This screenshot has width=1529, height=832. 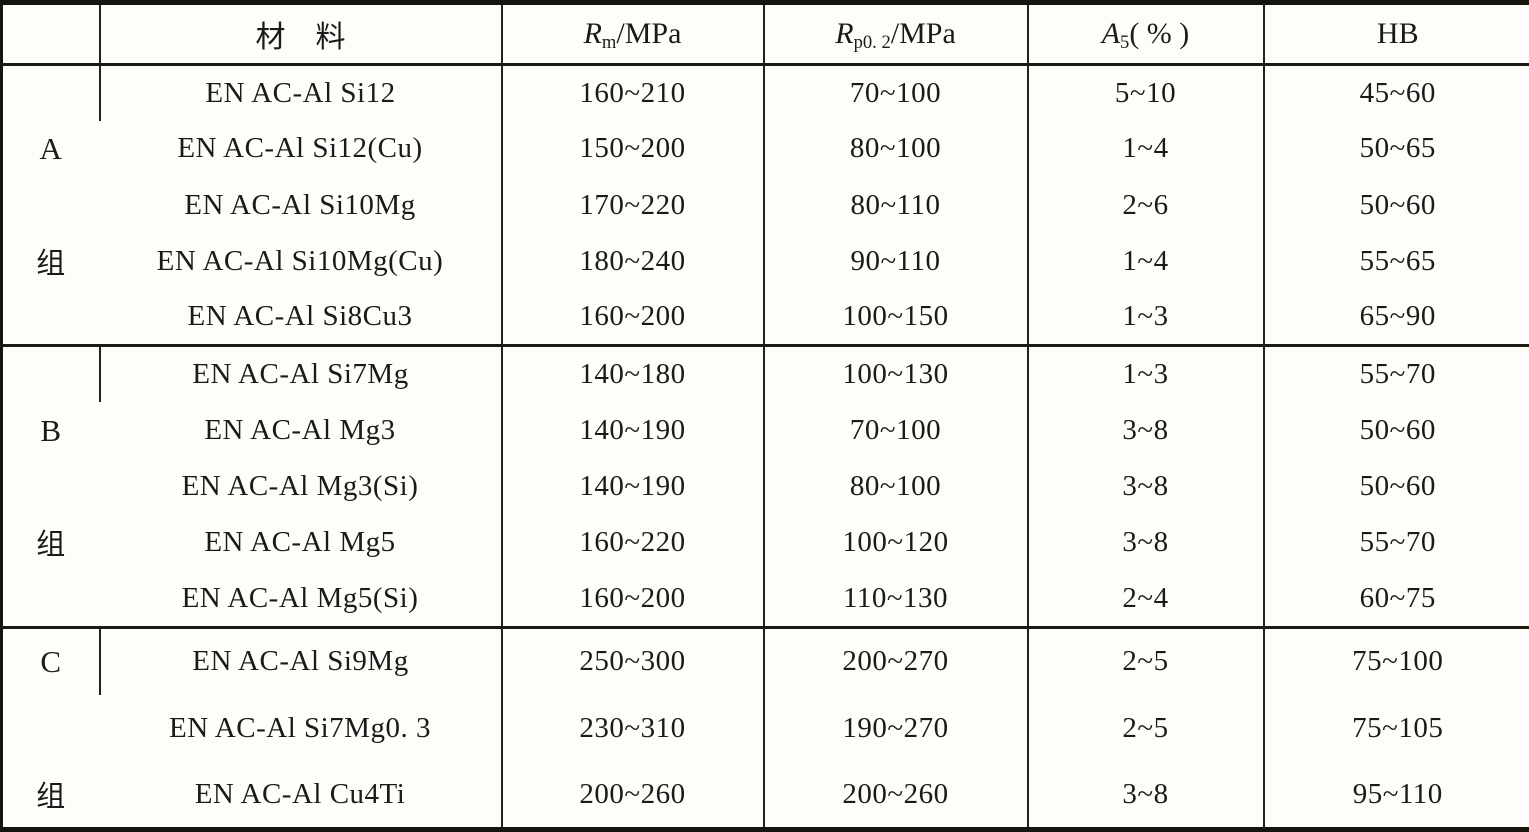 What do you see at coordinates (51, 430) in the screenshot?
I see `group-letter: B` at bounding box center [51, 430].